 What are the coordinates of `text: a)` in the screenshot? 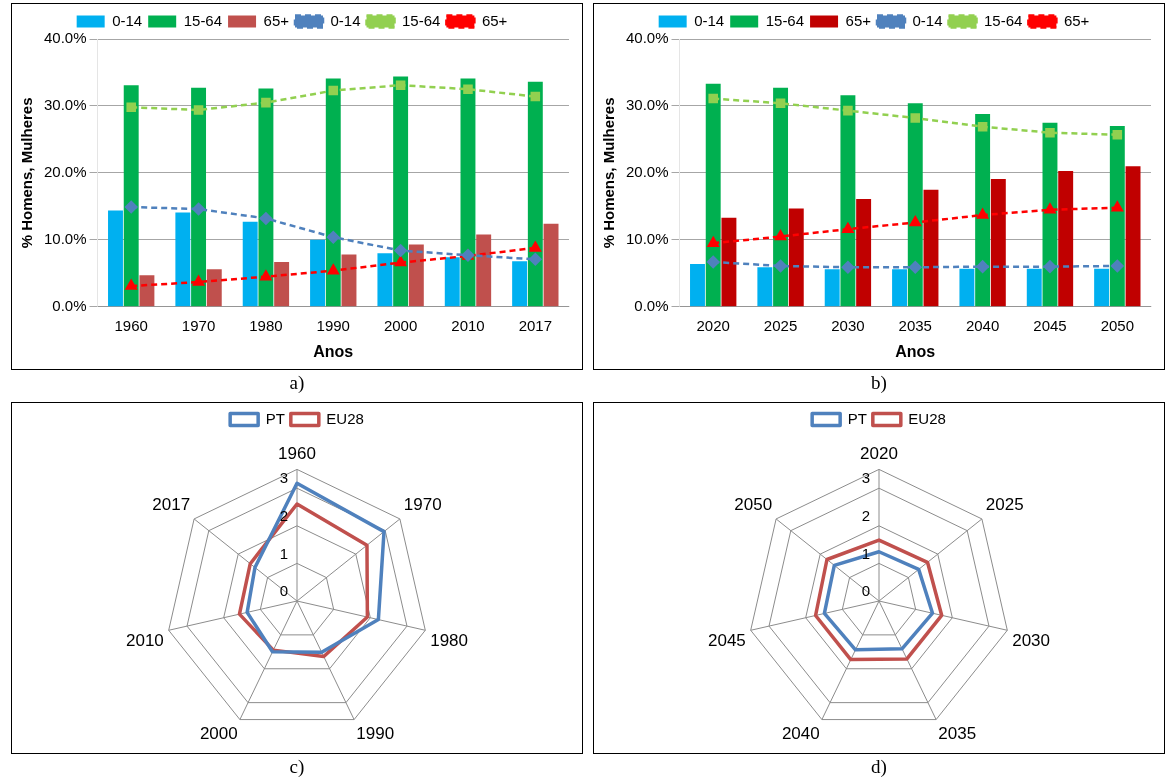 It's located at (297, 383).